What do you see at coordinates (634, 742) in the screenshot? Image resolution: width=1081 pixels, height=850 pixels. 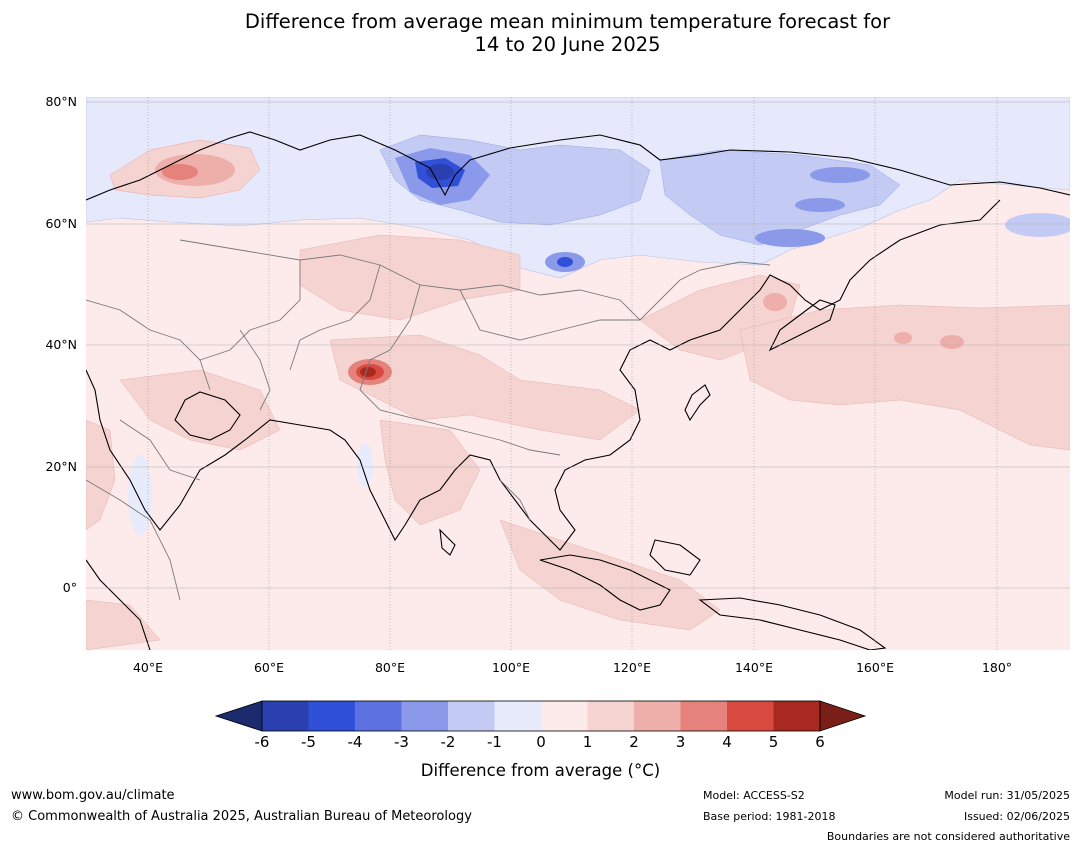 I see `colorbar-tick-label: 2` at bounding box center [634, 742].